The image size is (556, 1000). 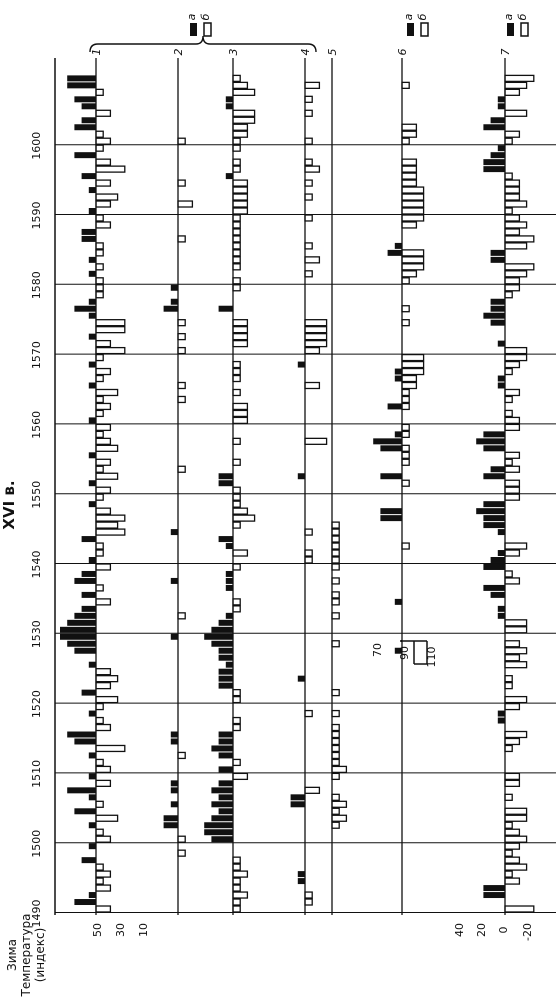 I want to click on row-1: 1, so click(x=93, y=482).